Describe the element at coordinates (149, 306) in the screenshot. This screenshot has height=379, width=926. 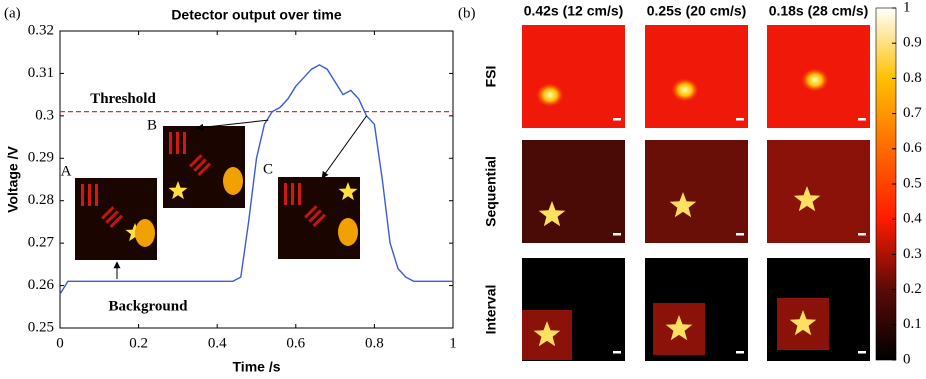
I see `annotation: Background` at that location.